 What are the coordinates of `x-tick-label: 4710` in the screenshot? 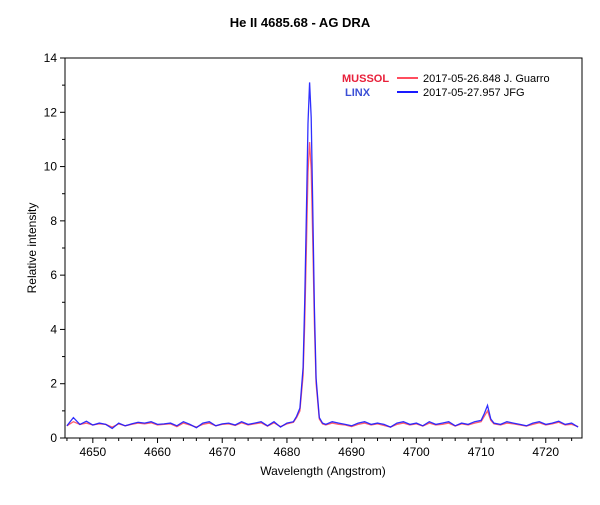 It's located at (481, 452).